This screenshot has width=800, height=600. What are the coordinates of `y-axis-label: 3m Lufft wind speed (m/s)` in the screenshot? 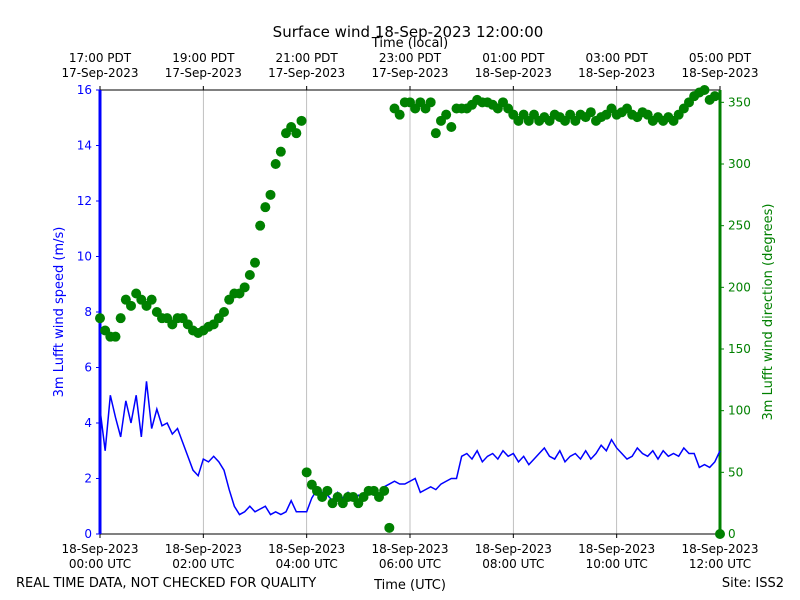 It's located at (59, 312).